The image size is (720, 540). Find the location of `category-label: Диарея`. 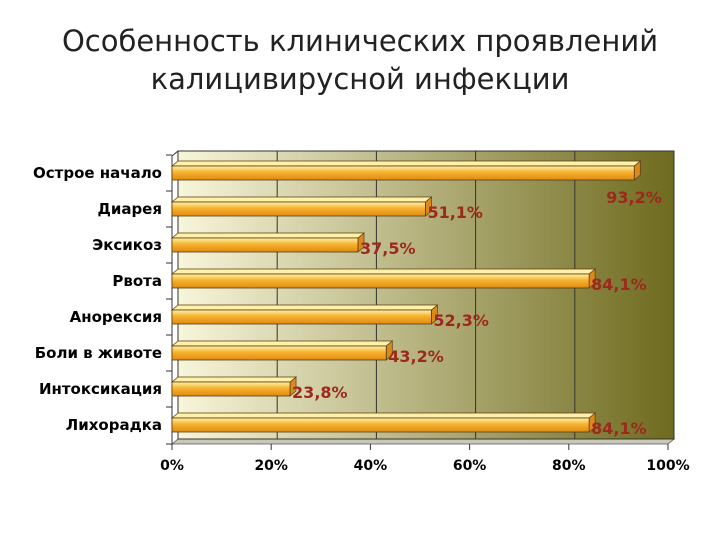

category-label: Диарея is located at coordinates (129, 209).